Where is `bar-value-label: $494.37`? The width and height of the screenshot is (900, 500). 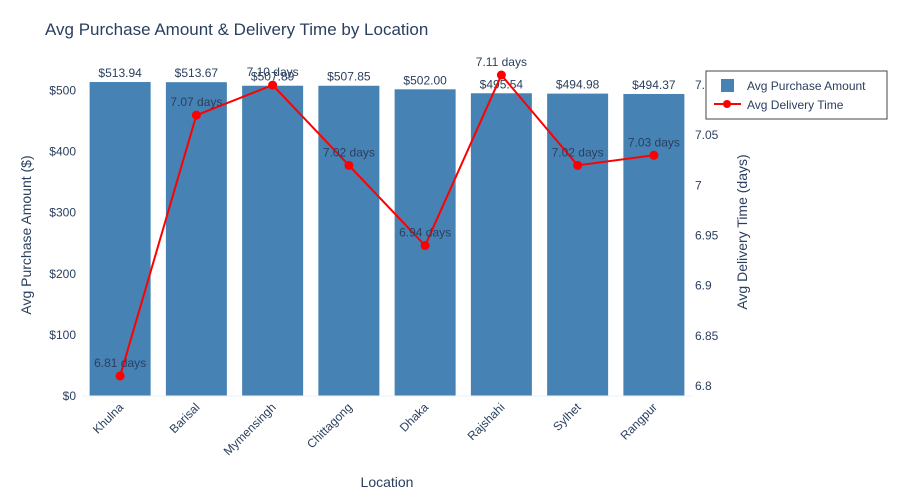 bar-value-label: $494.37 is located at coordinates (654, 85).